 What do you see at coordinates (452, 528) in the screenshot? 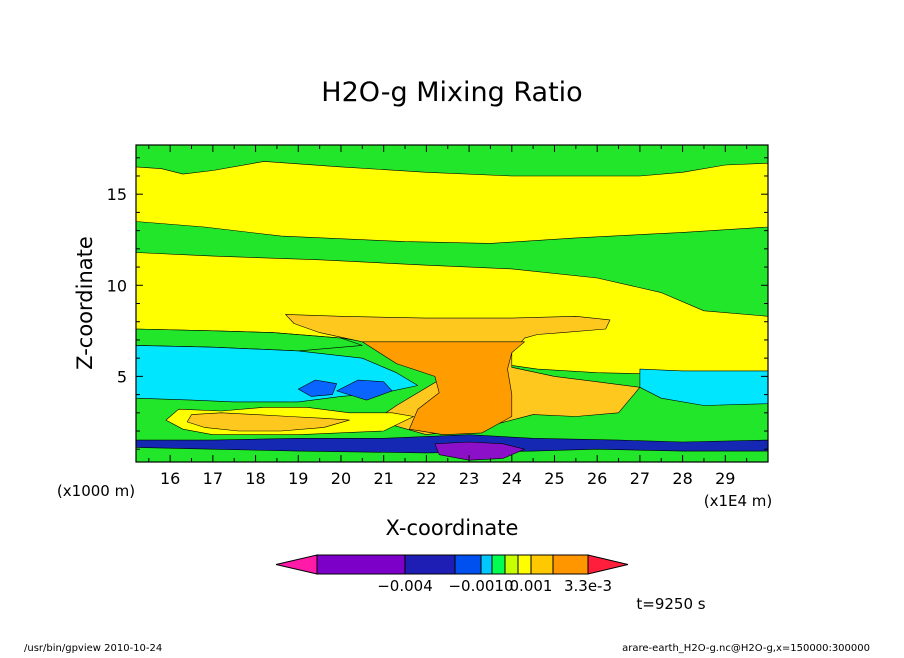
I see `x-axis-label: X-coordinate` at bounding box center [452, 528].